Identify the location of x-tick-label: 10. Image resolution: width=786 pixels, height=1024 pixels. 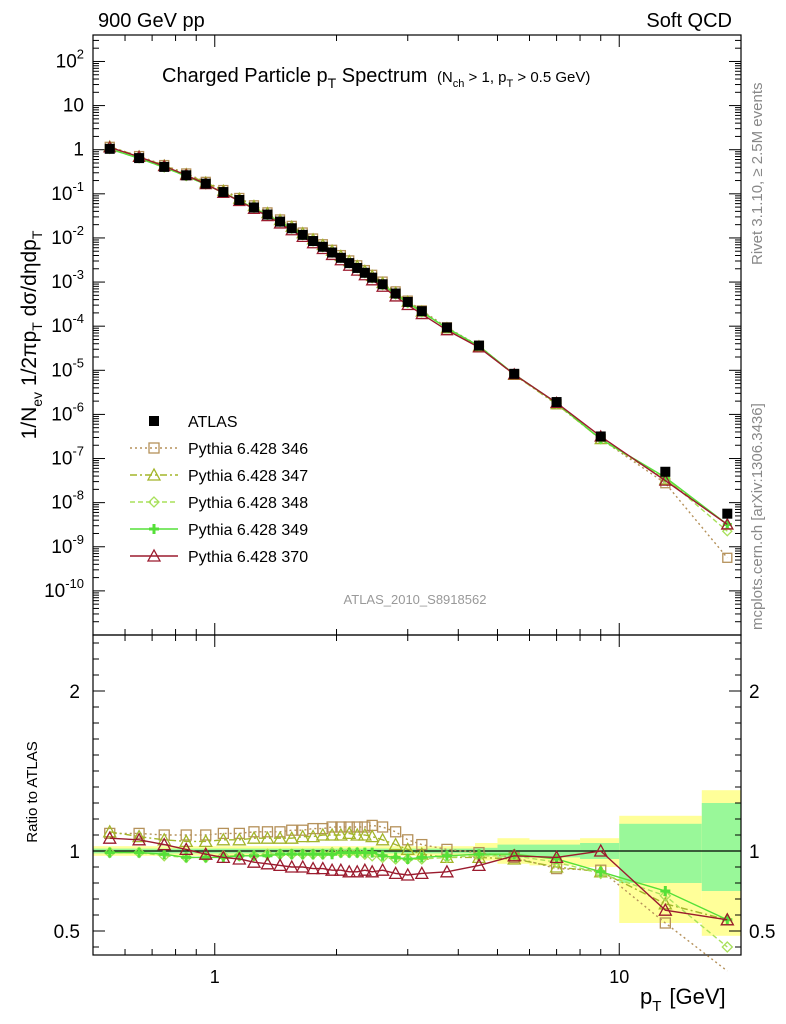
(619, 977).